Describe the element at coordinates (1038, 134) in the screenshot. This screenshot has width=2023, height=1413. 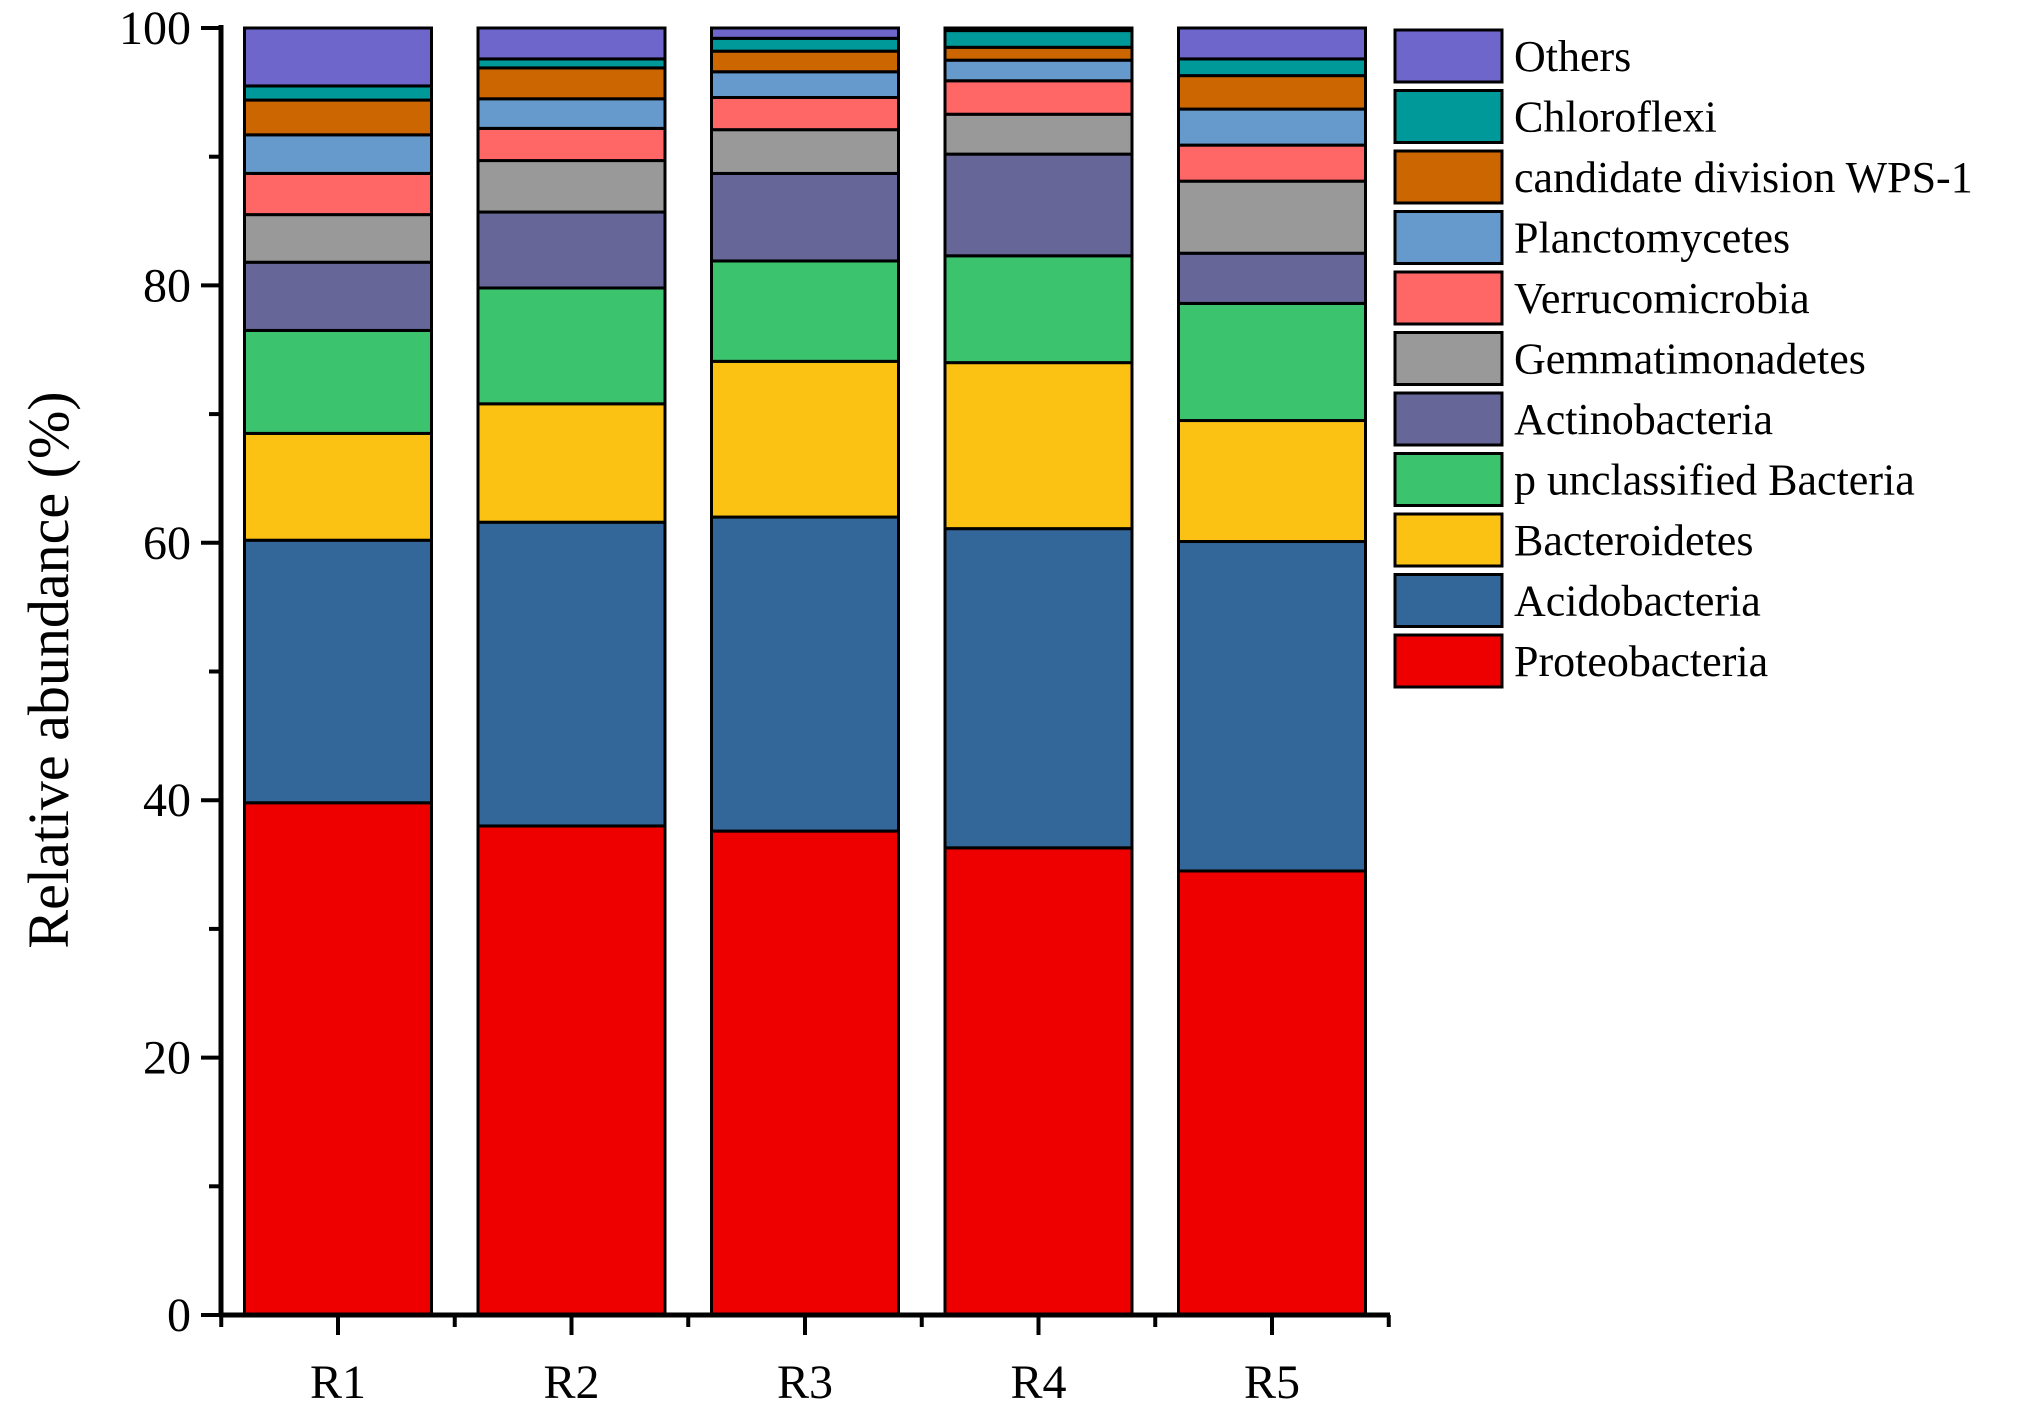
I see `bar-segment-r4-gemmatimonadetes` at that location.